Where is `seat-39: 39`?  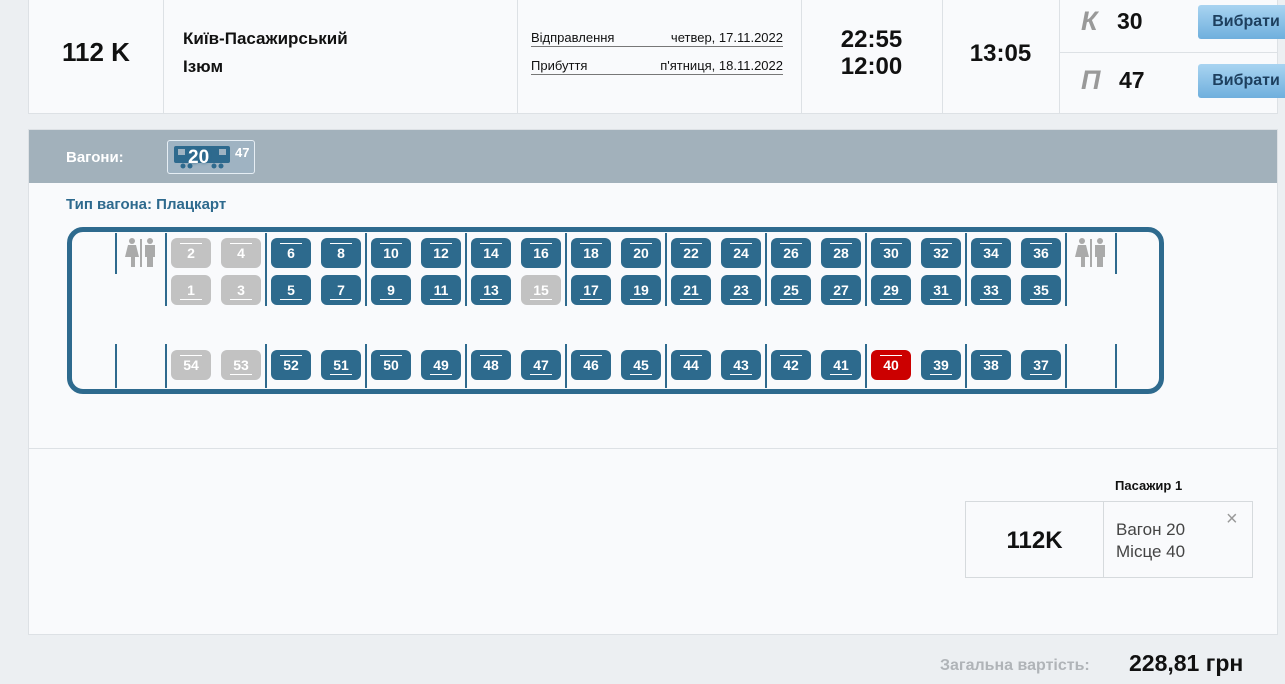 seat-39: 39 is located at coordinates (941, 365).